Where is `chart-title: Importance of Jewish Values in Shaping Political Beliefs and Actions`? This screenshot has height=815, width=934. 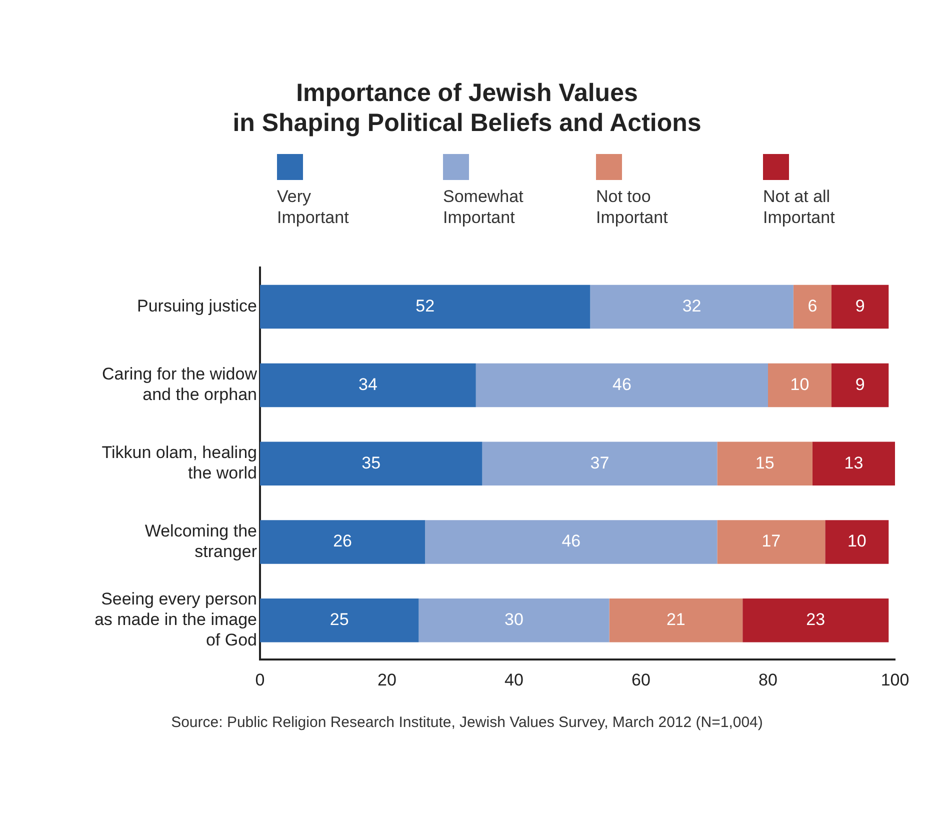
chart-title: Importance of Jewish Values in Shaping Political Beliefs and Actions is located at coordinates (467, 108).